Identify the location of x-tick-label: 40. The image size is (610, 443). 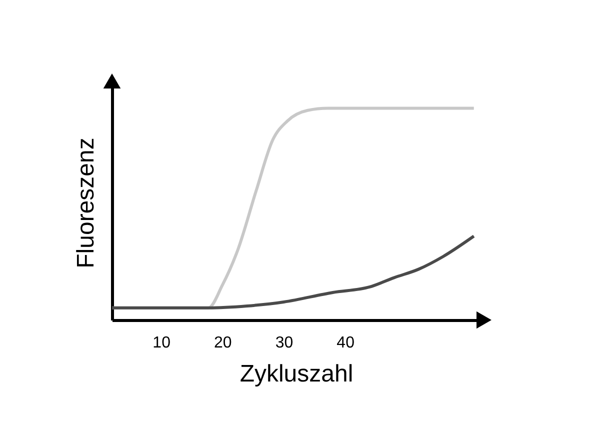
(345, 343).